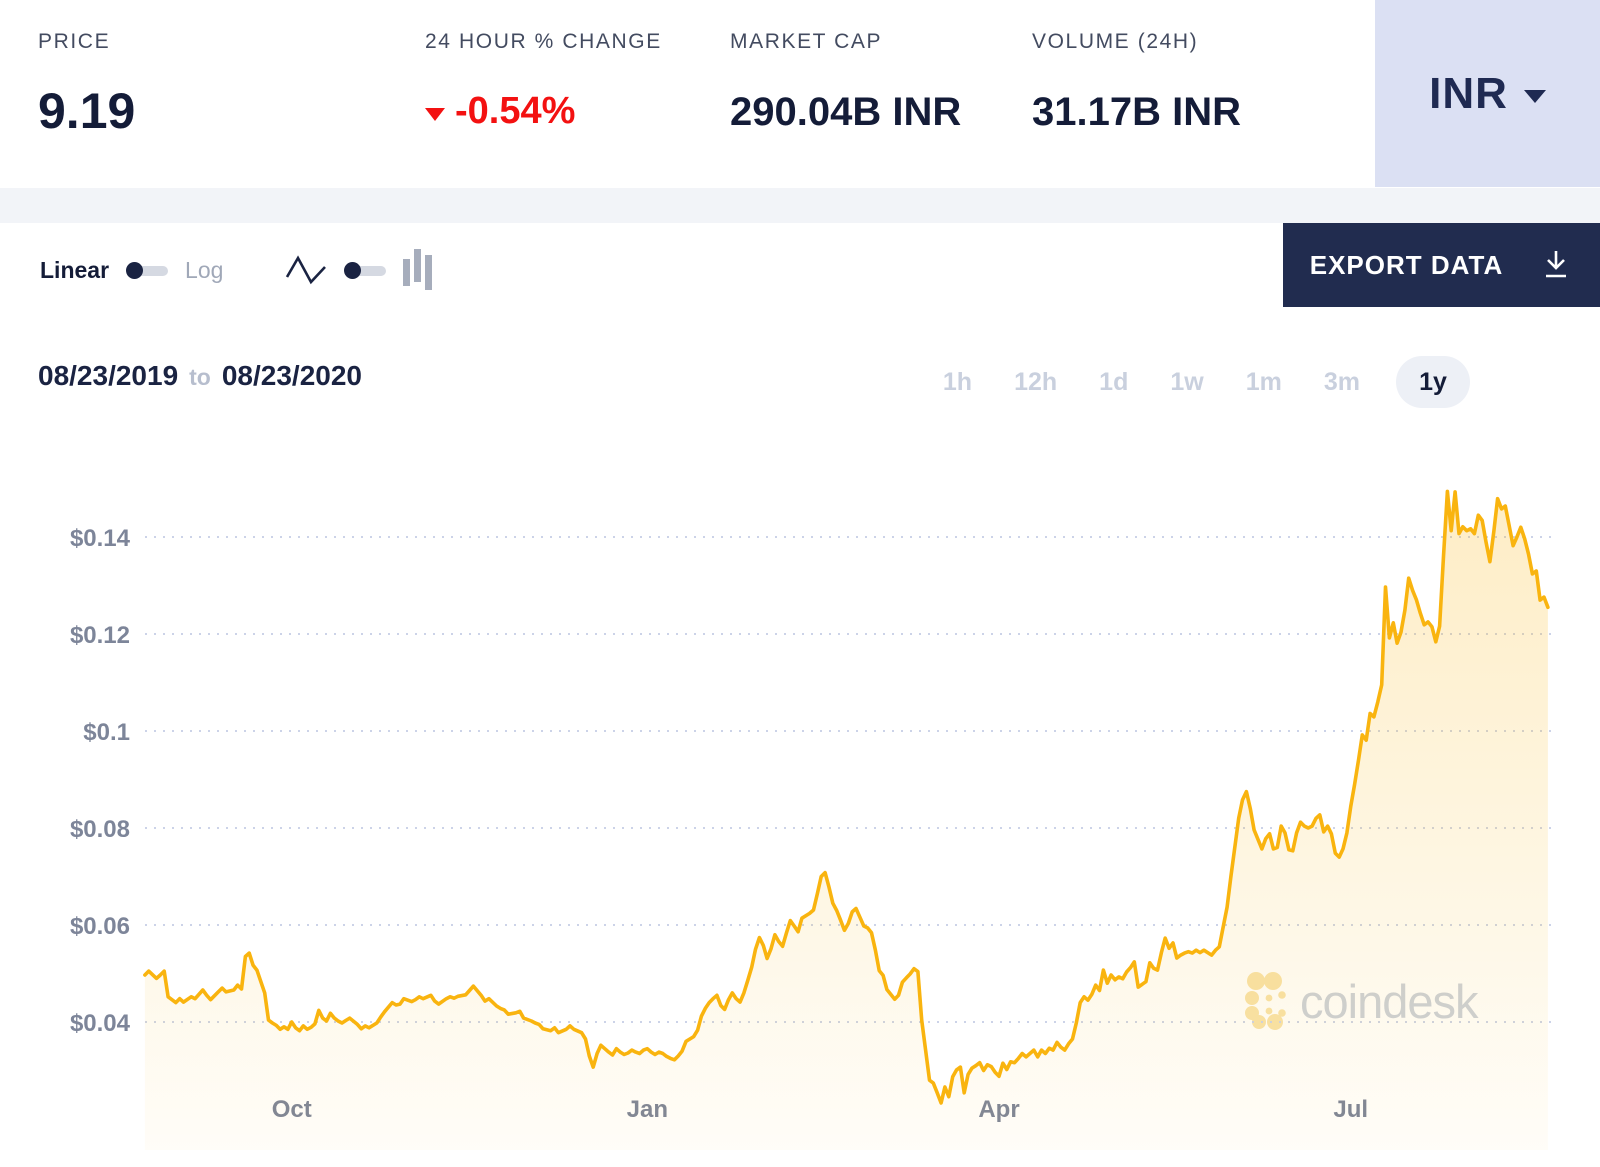 This screenshot has height=1167, width=1600. I want to click on currency-selector: INR, so click(1487, 93).